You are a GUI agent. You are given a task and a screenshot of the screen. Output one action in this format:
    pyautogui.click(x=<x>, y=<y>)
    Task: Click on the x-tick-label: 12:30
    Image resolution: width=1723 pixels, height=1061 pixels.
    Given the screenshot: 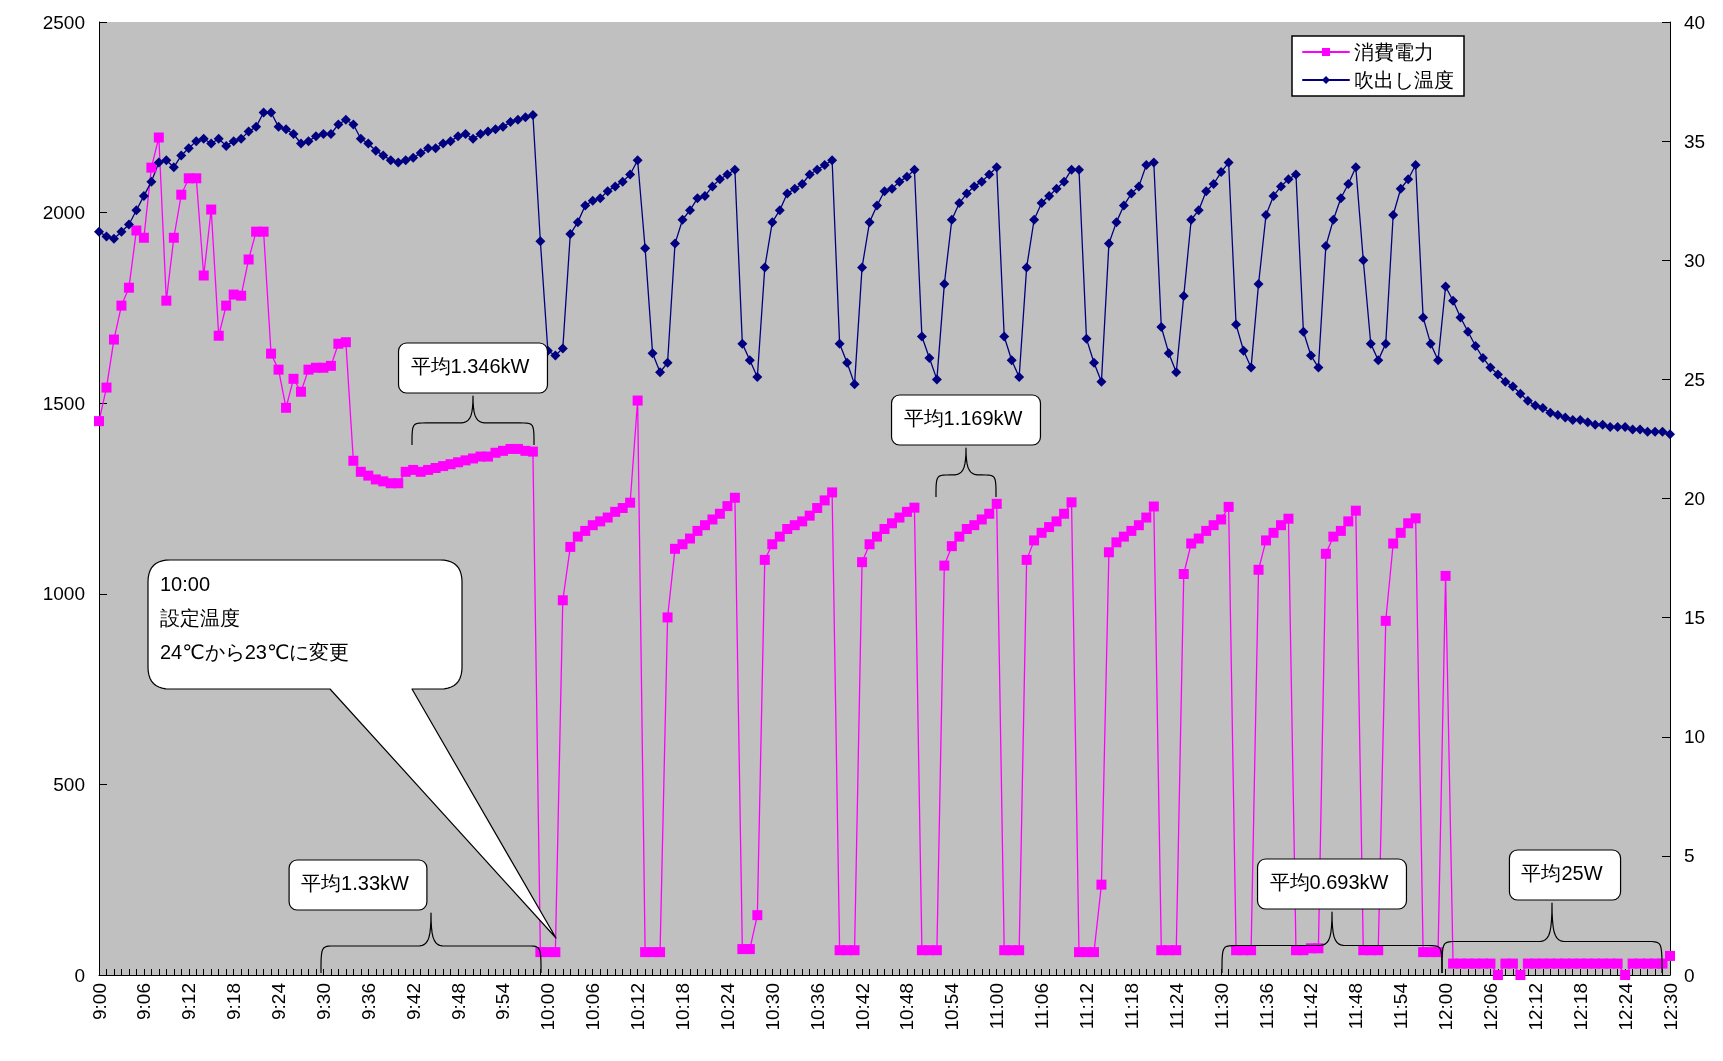 What is the action you would take?
    pyautogui.click(x=1670, y=1007)
    